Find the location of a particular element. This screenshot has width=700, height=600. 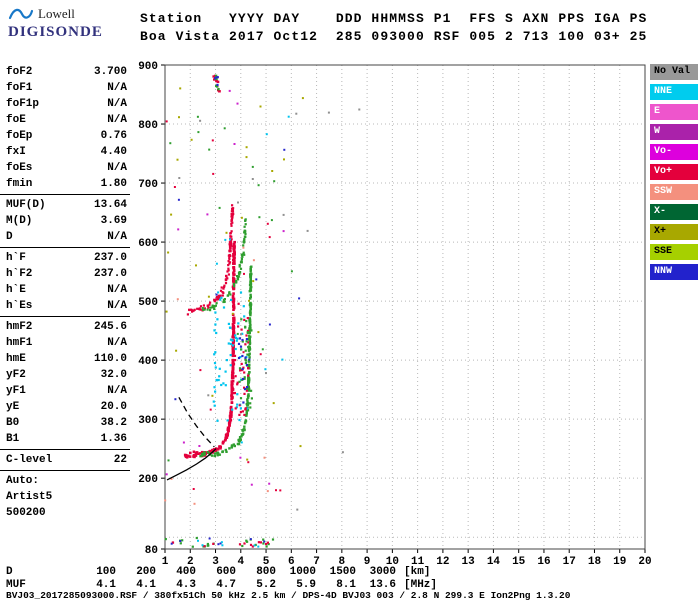

legend-item-vo-: Vo+ is located at coordinates (674, 172).